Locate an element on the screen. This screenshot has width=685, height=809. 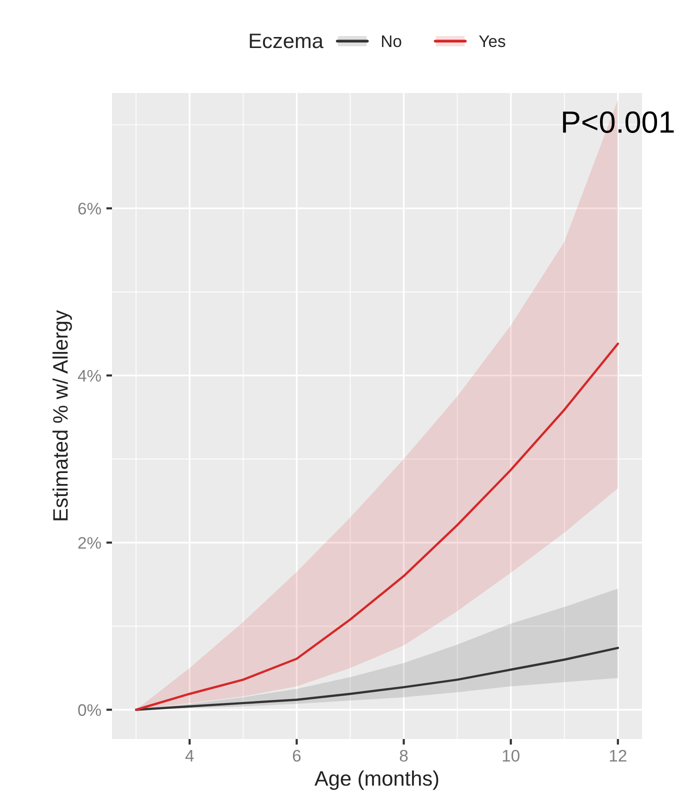
x-tick-label: 6 is located at coordinates (296, 756).